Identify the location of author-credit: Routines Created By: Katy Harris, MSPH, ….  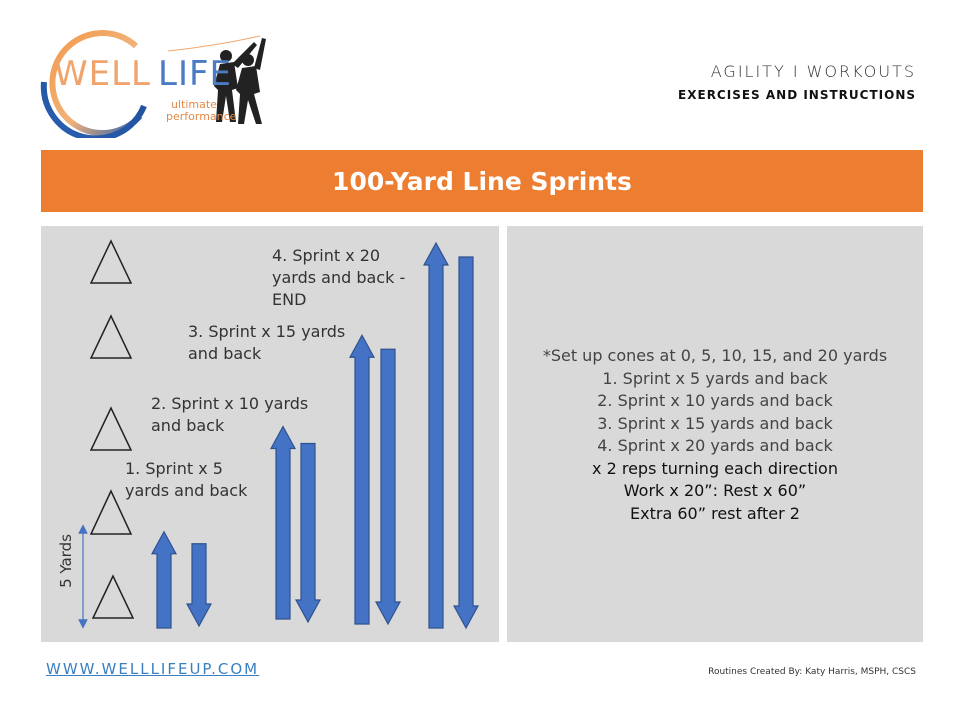
(812, 672).